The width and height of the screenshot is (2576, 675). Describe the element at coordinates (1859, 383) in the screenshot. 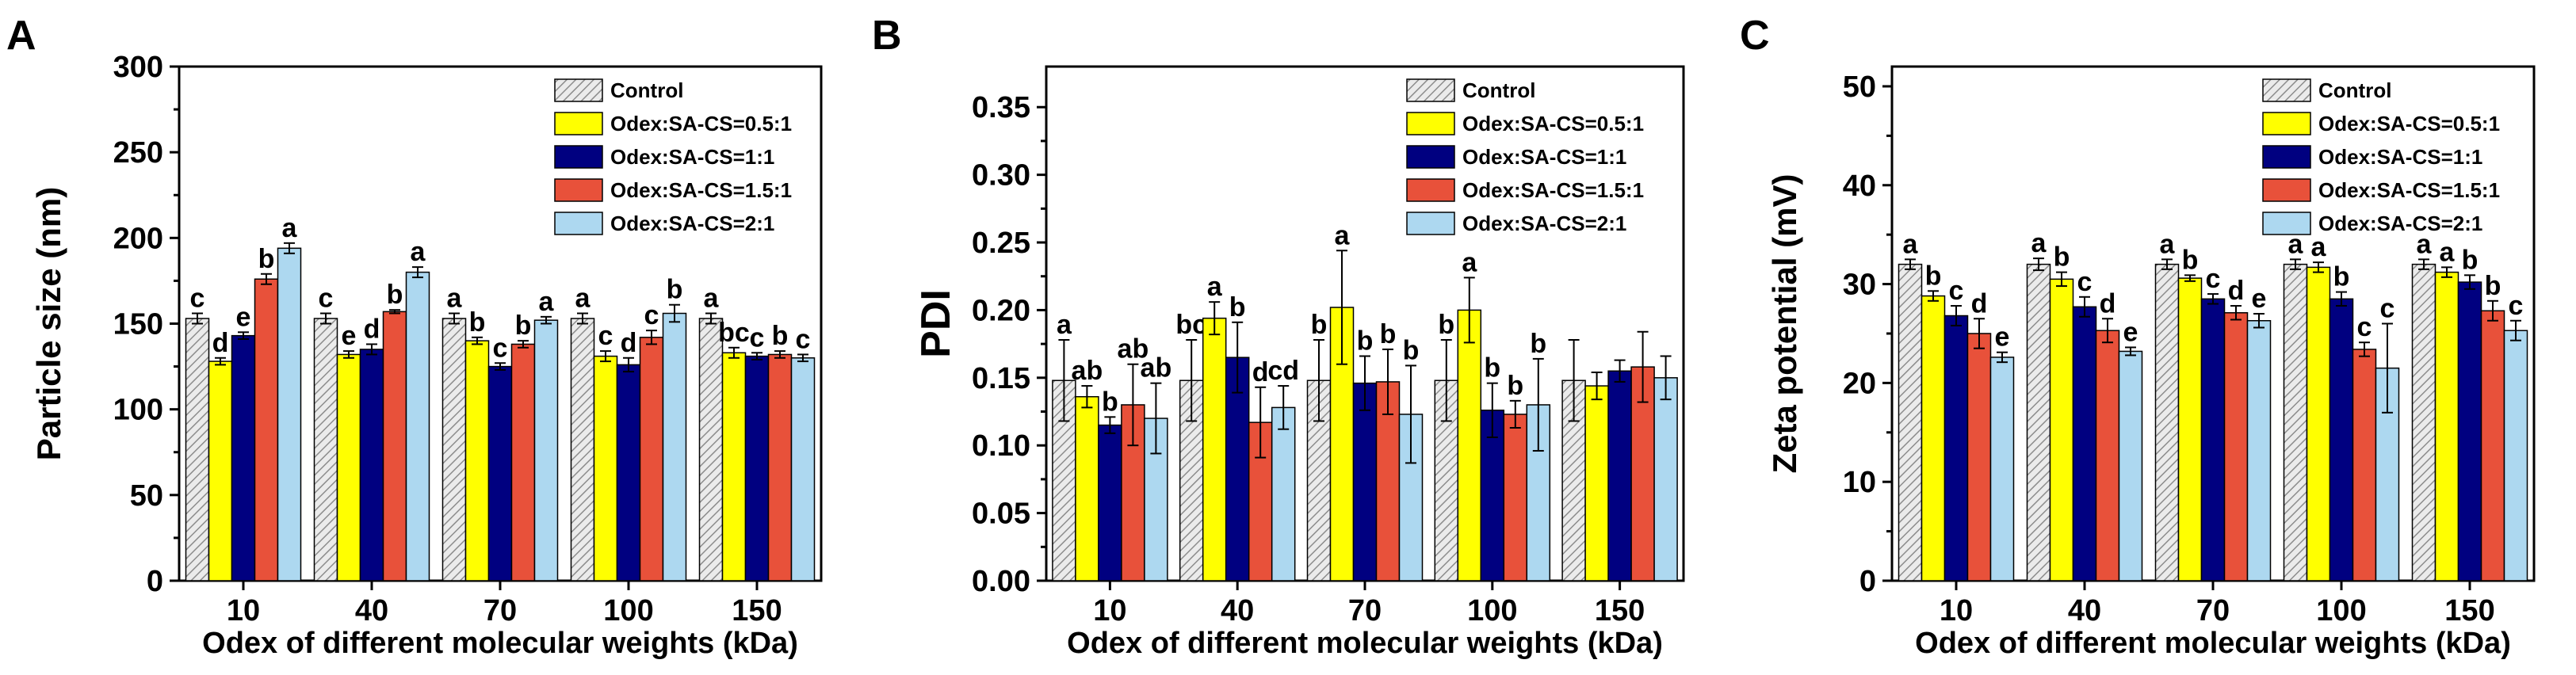

I see `y-tick-label: 20` at that location.